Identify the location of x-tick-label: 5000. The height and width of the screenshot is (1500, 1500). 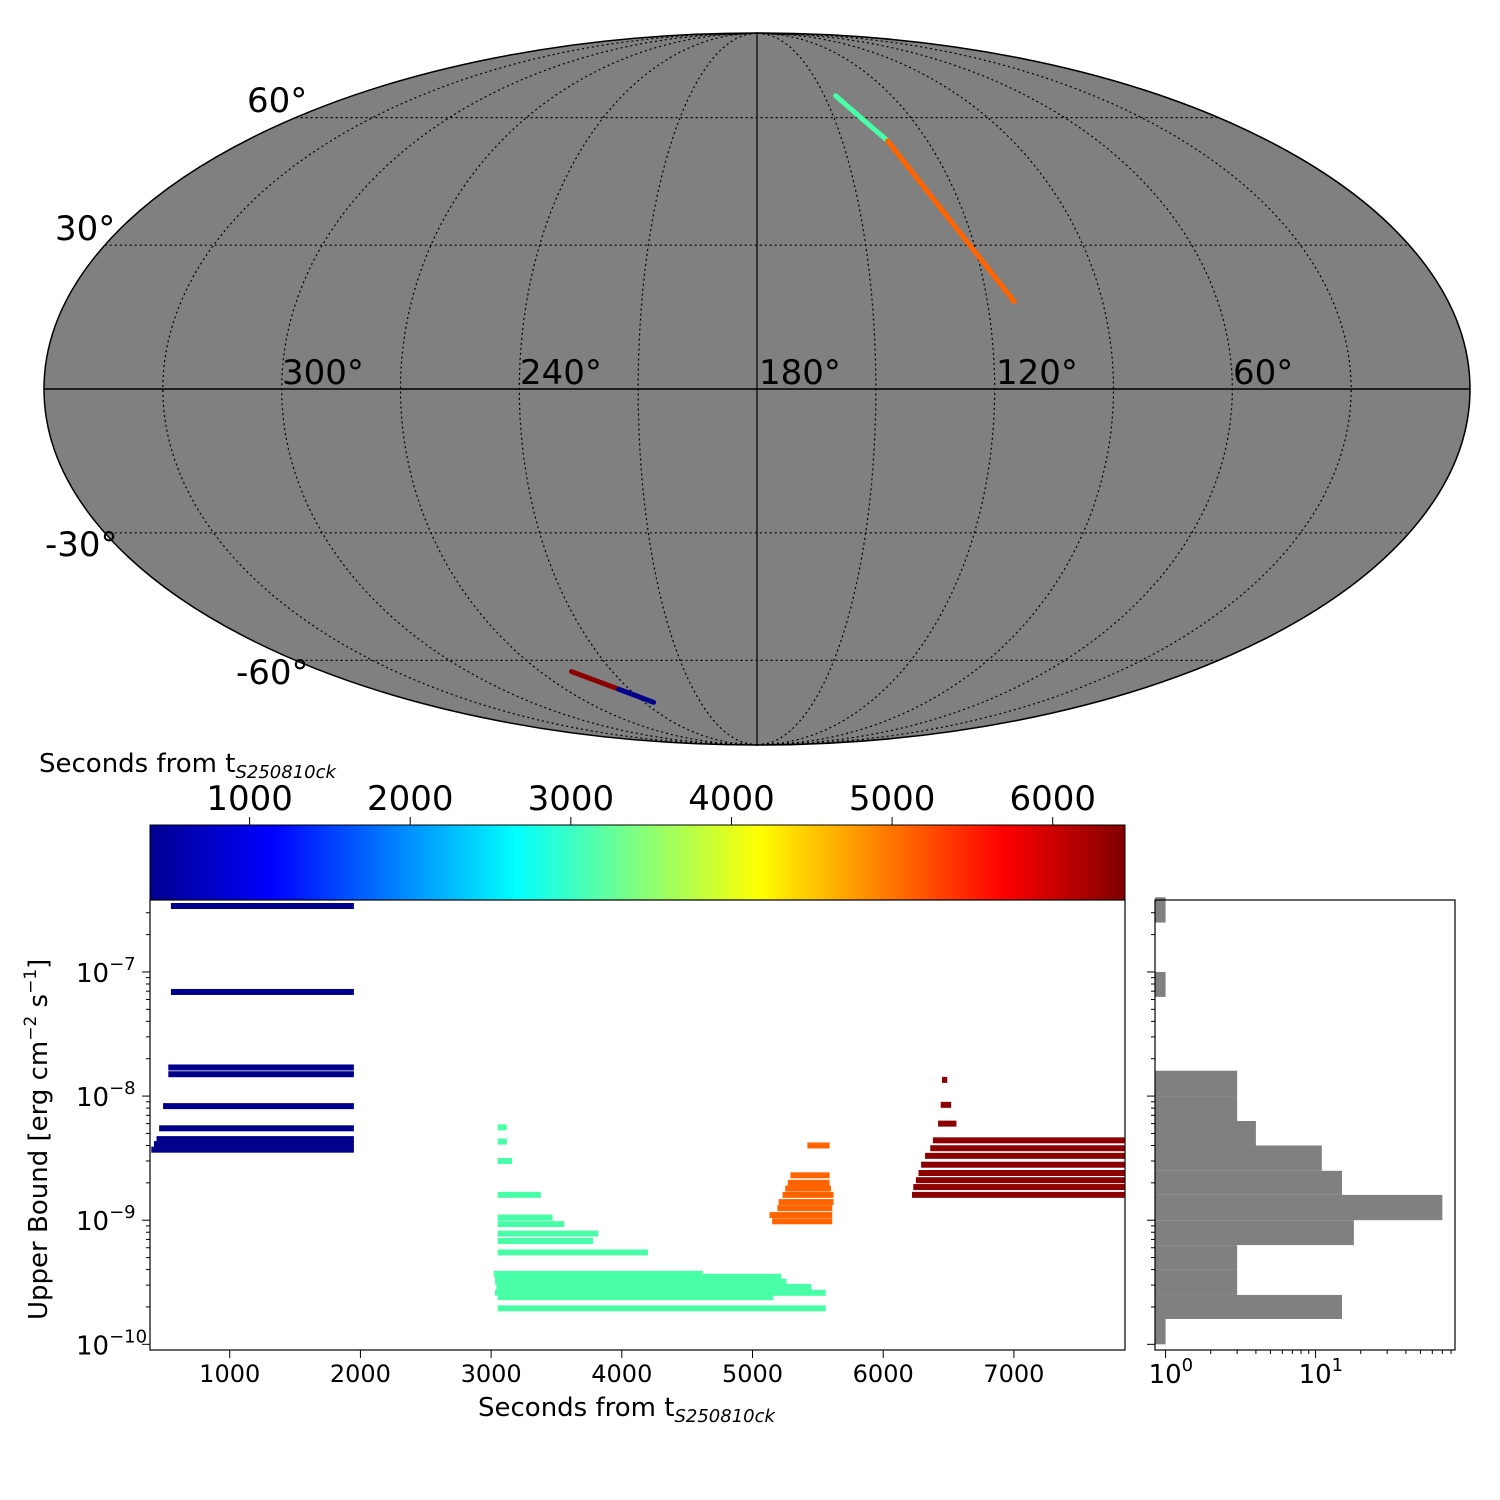
(752, 1374).